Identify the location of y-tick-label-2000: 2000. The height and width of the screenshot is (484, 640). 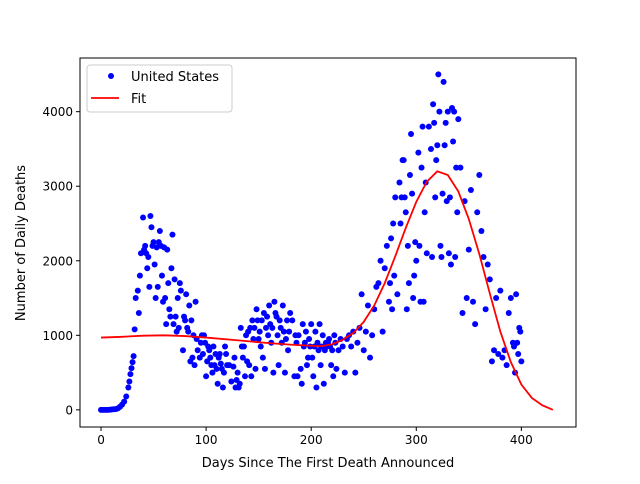
(57, 261).